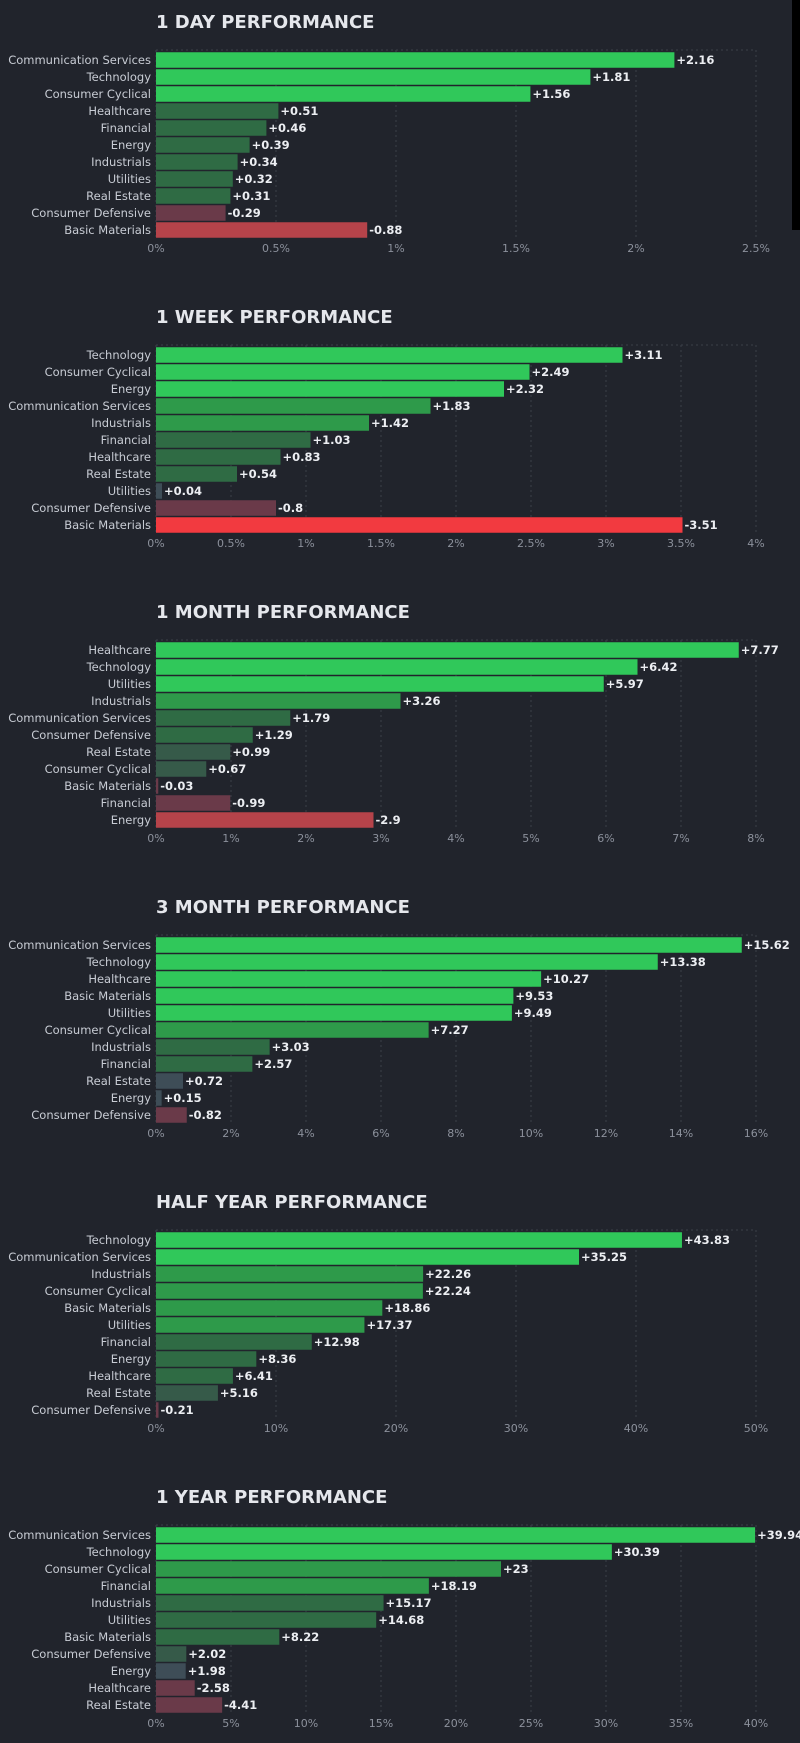 This screenshot has width=800, height=1743. What do you see at coordinates (681, 543) in the screenshot?
I see `1-week-performance-tick-label-7: 3.5%` at bounding box center [681, 543].